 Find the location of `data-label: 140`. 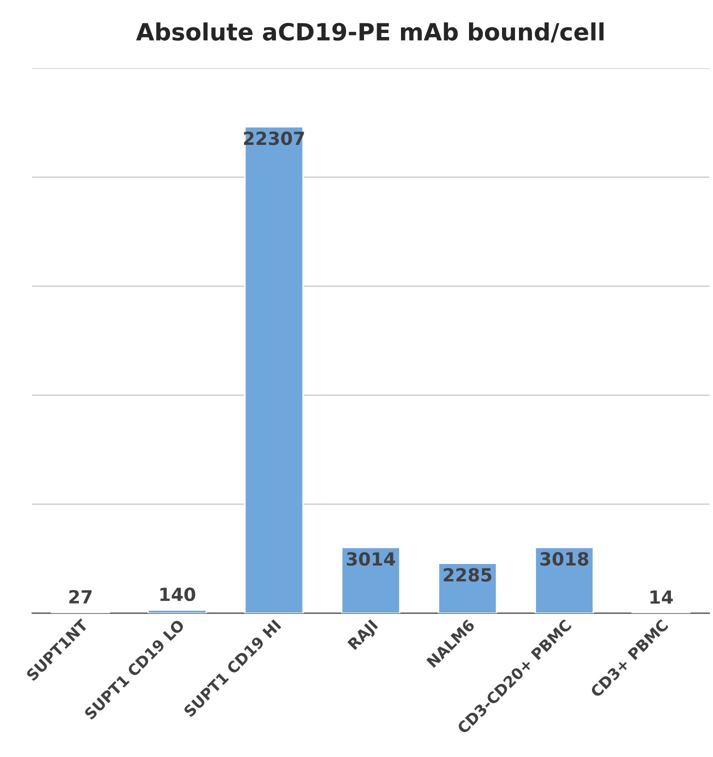

data-label: 140 is located at coordinates (178, 595).